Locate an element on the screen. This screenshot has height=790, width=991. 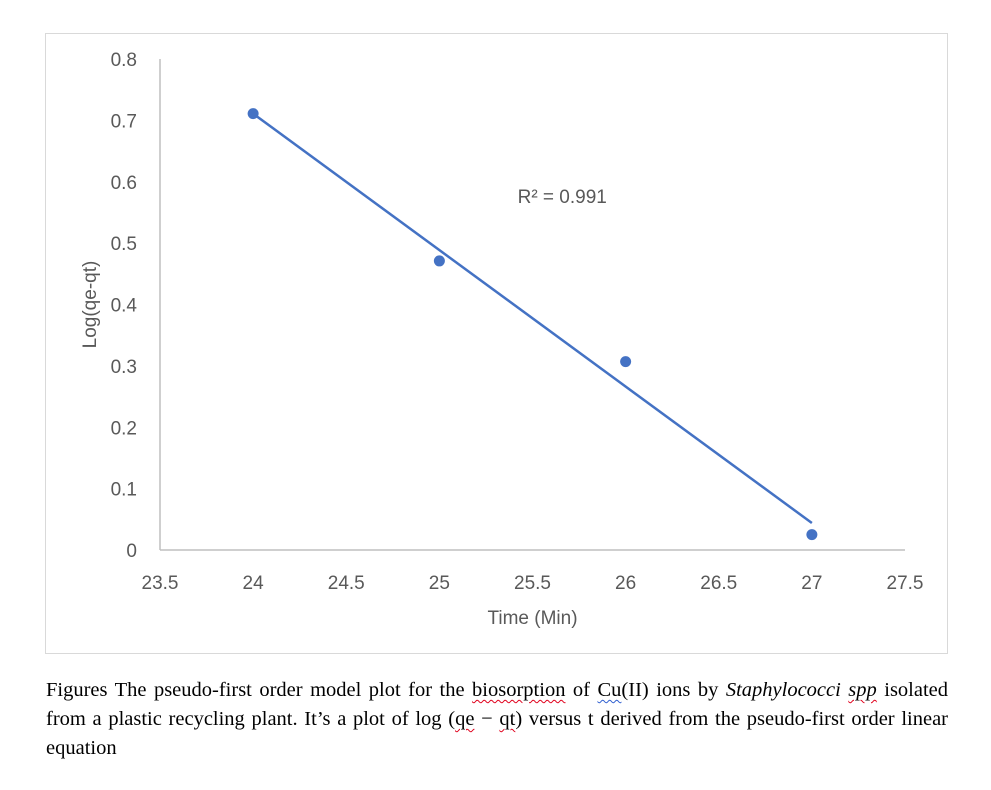
caption-qt: qt is located at coordinates (507, 719).